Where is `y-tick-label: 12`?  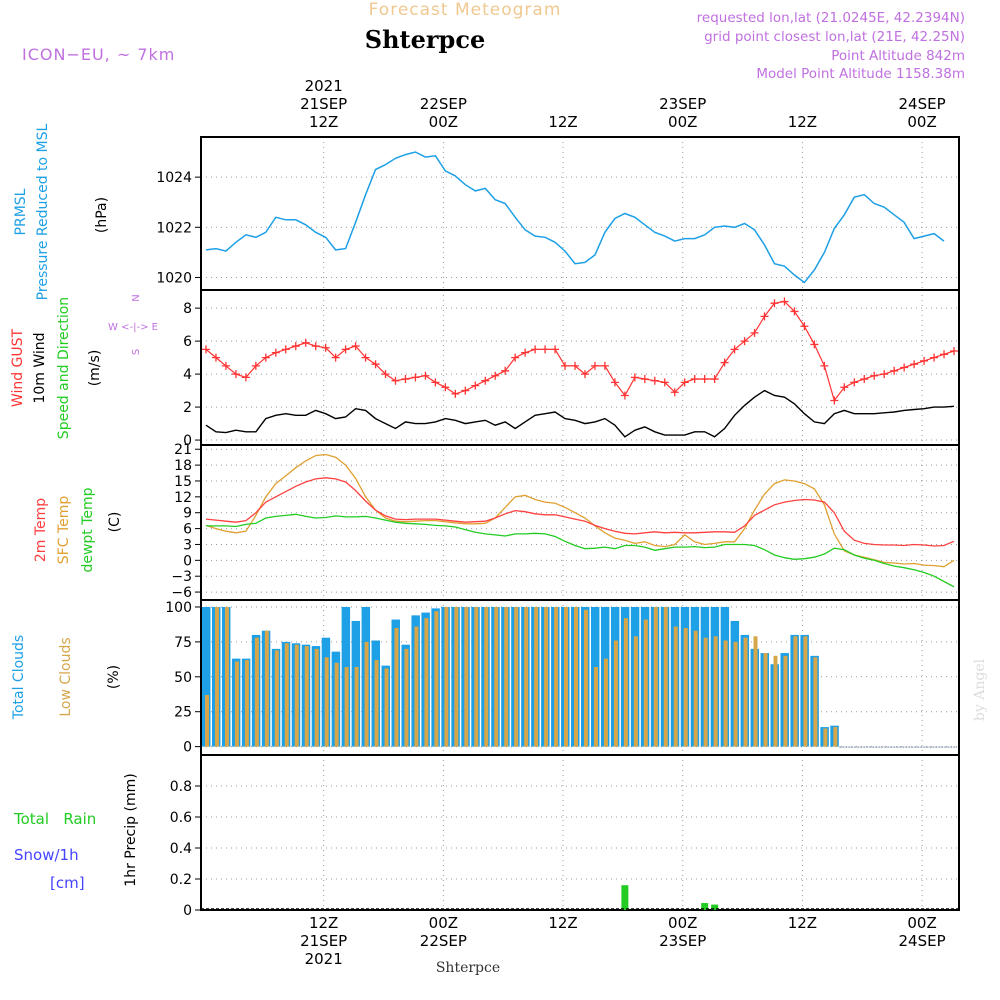
y-tick-label: 12 is located at coordinates (183, 498).